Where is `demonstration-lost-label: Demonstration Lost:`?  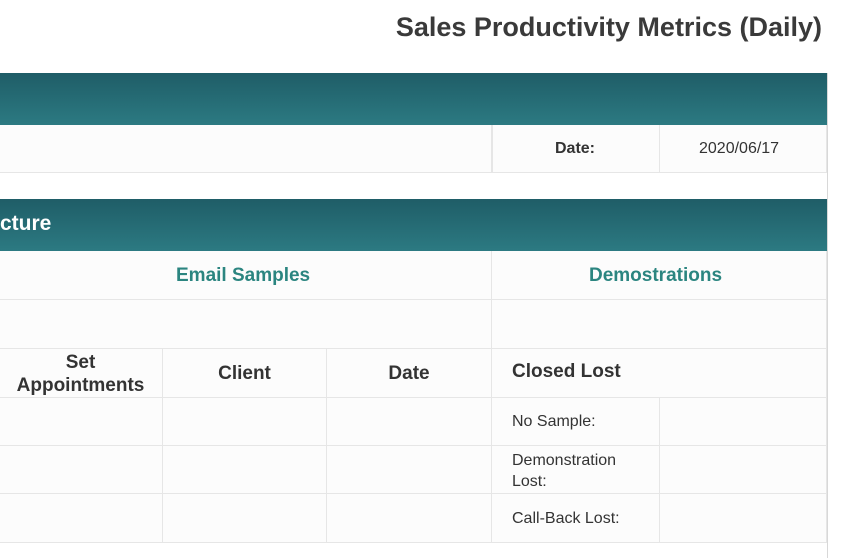
demonstration-lost-label: Demonstration Lost: is located at coordinates (564, 471).